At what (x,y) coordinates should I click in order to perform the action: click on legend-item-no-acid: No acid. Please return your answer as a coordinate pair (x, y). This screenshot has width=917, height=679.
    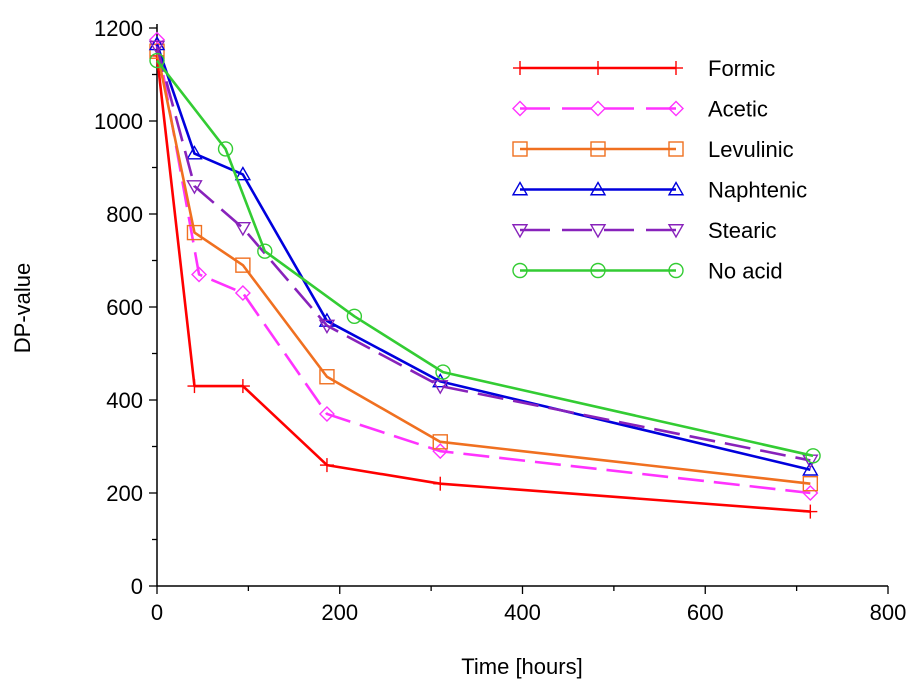
    Looking at the image, I should click on (647, 271).